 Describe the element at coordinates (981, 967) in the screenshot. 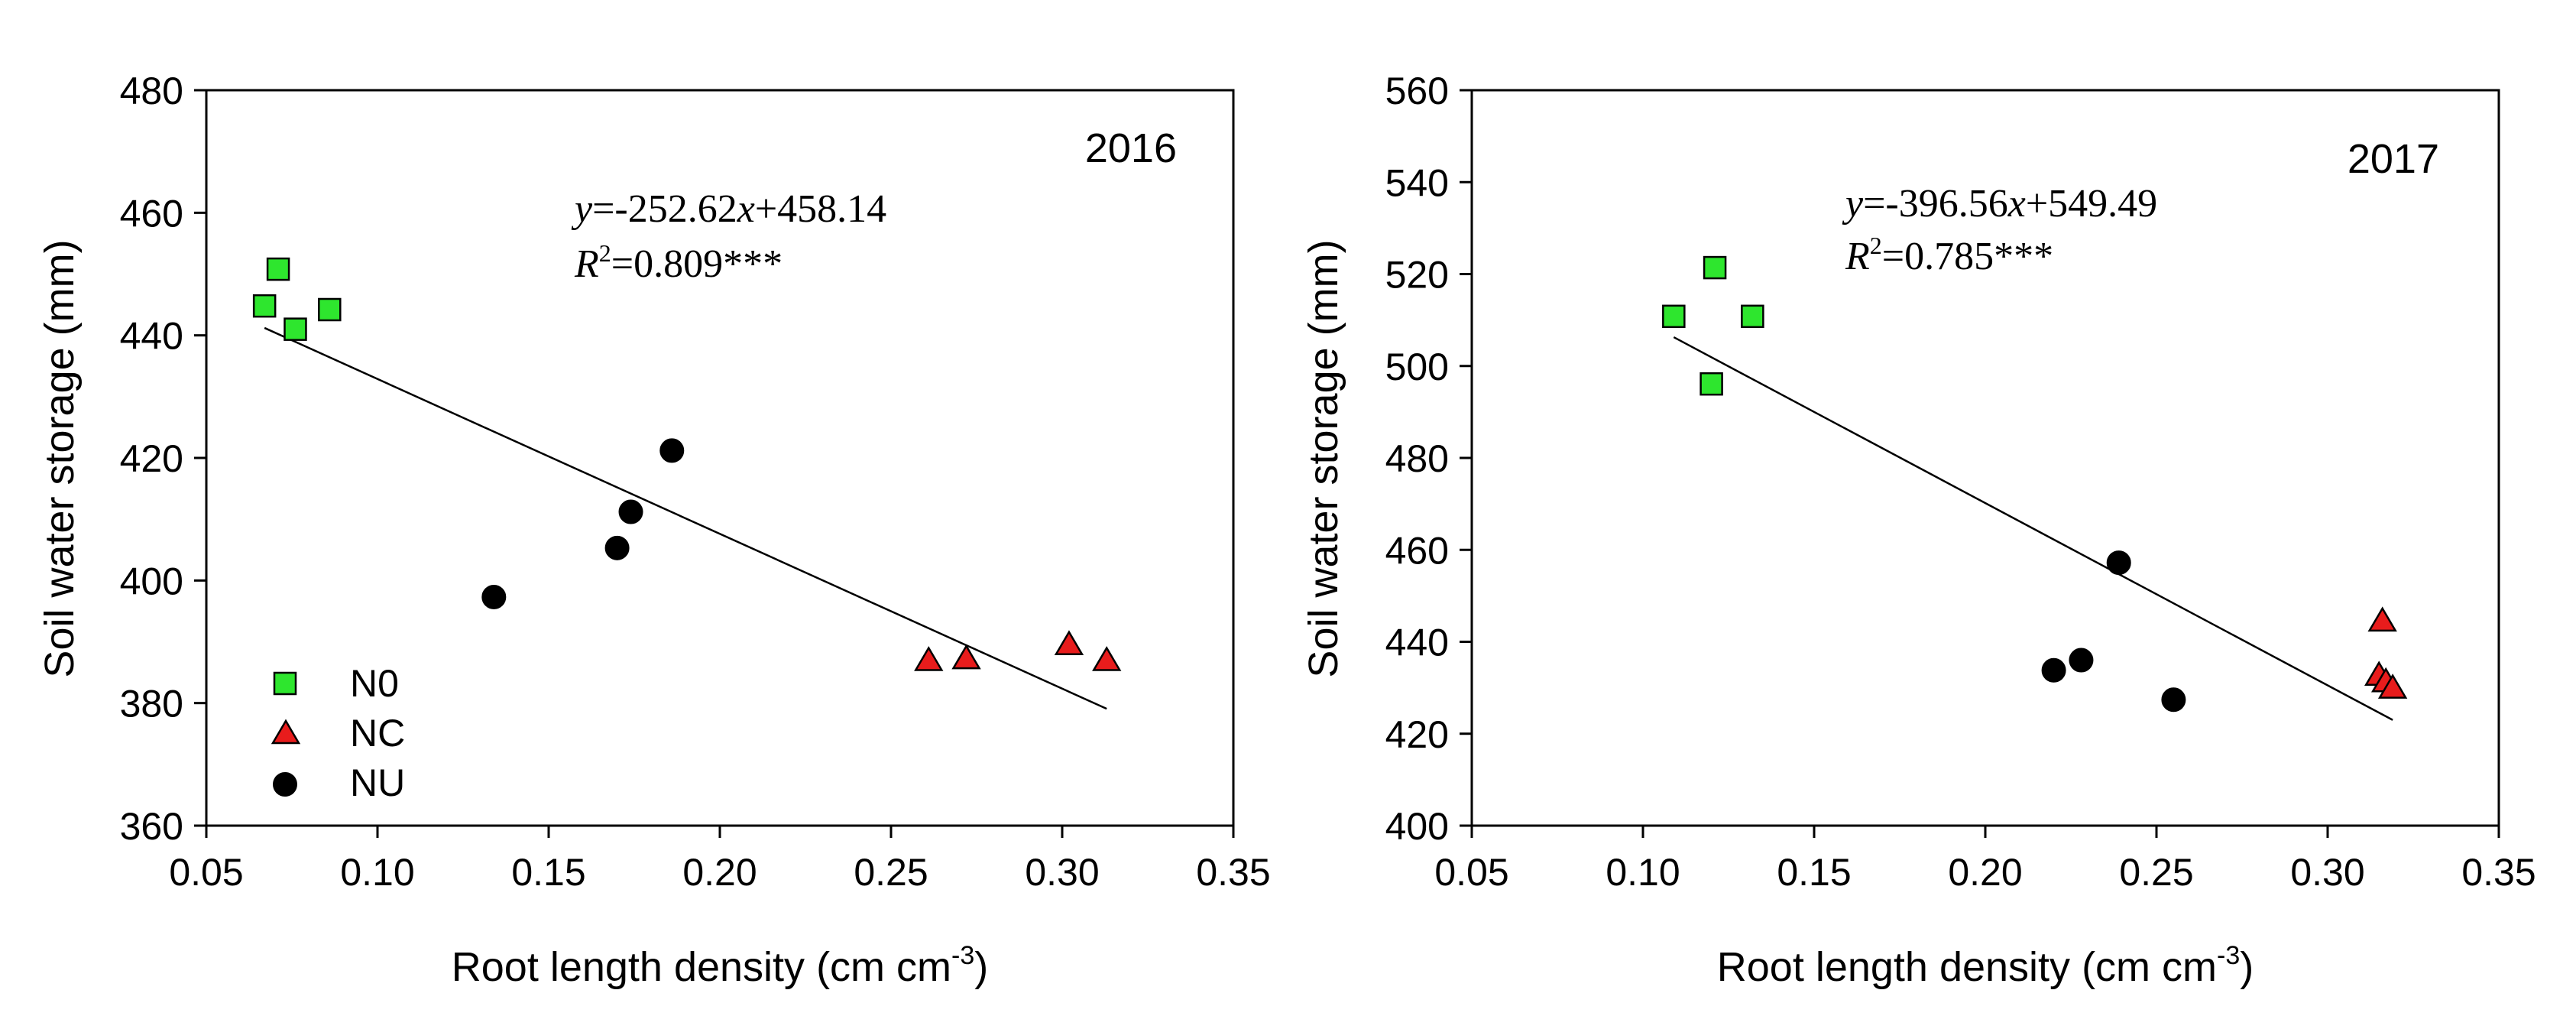

I see `x-title-suffix: )` at that location.